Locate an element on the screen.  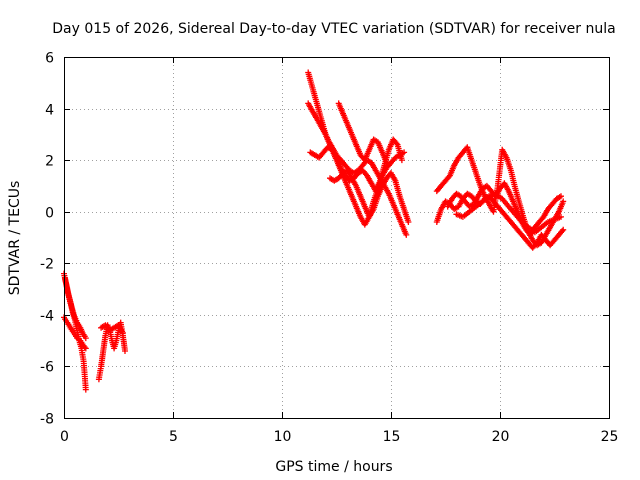
y-tick-labels: -8 -6 -4 -2 0 2 4 6 is located at coordinates (47, 239).